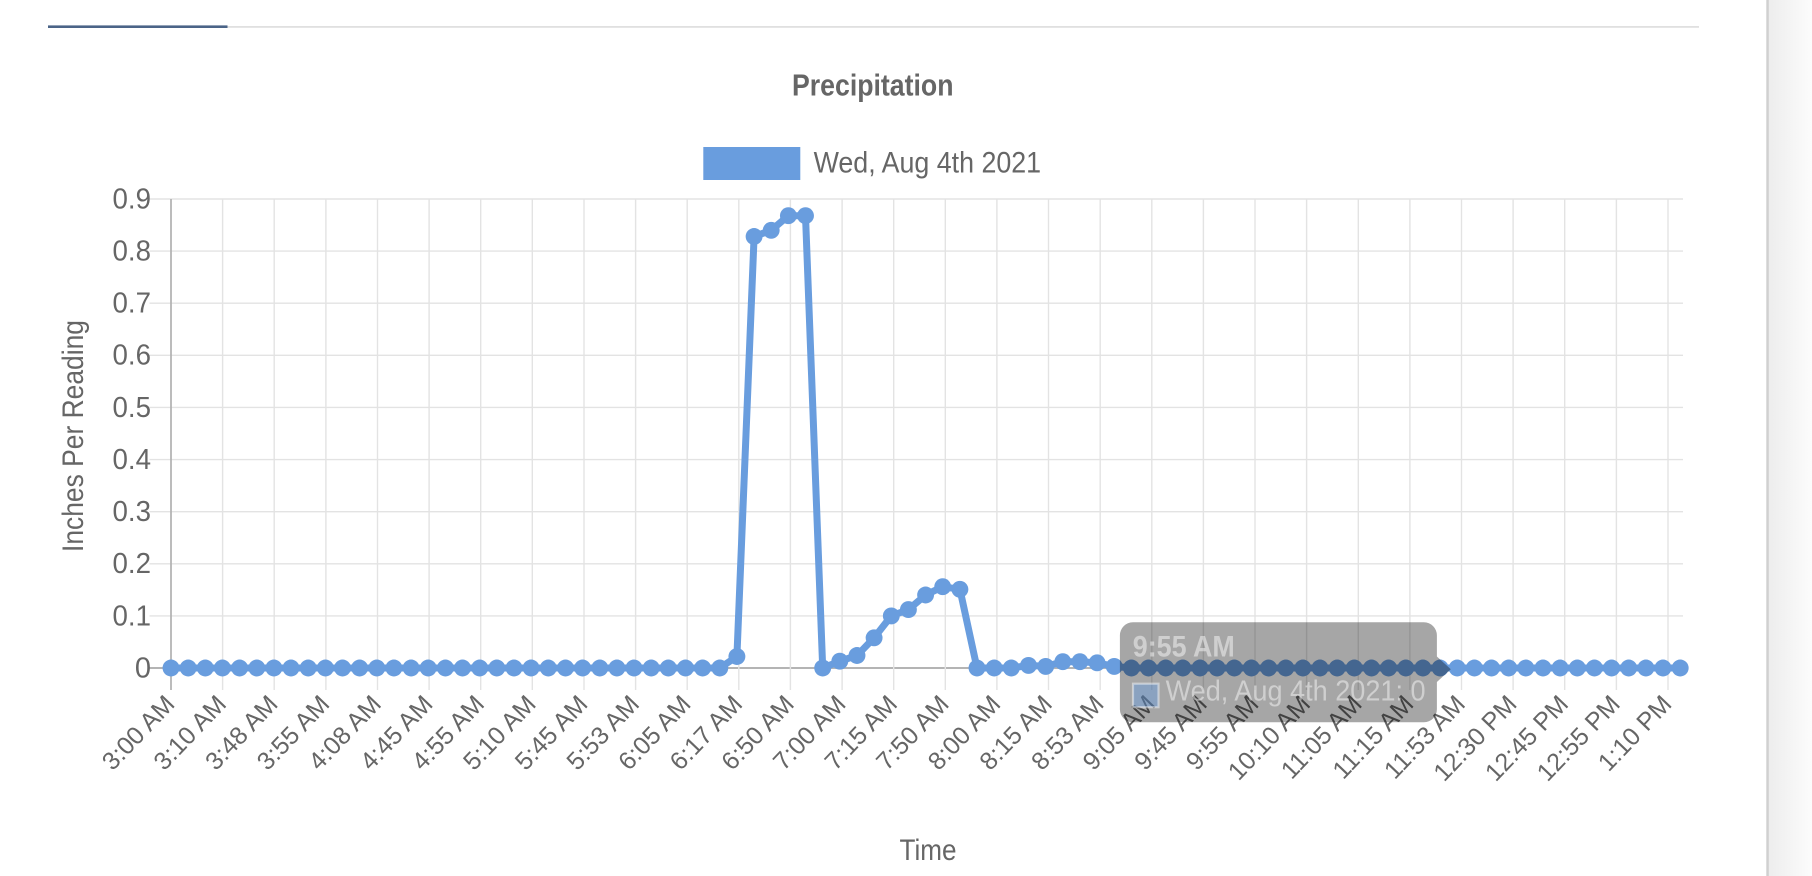 This screenshot has height=876, width=1812. What do you see at coordinates (132, 252) in the screenshot?
I see `svg-text: 0.8` at bounding box center [132, 252].